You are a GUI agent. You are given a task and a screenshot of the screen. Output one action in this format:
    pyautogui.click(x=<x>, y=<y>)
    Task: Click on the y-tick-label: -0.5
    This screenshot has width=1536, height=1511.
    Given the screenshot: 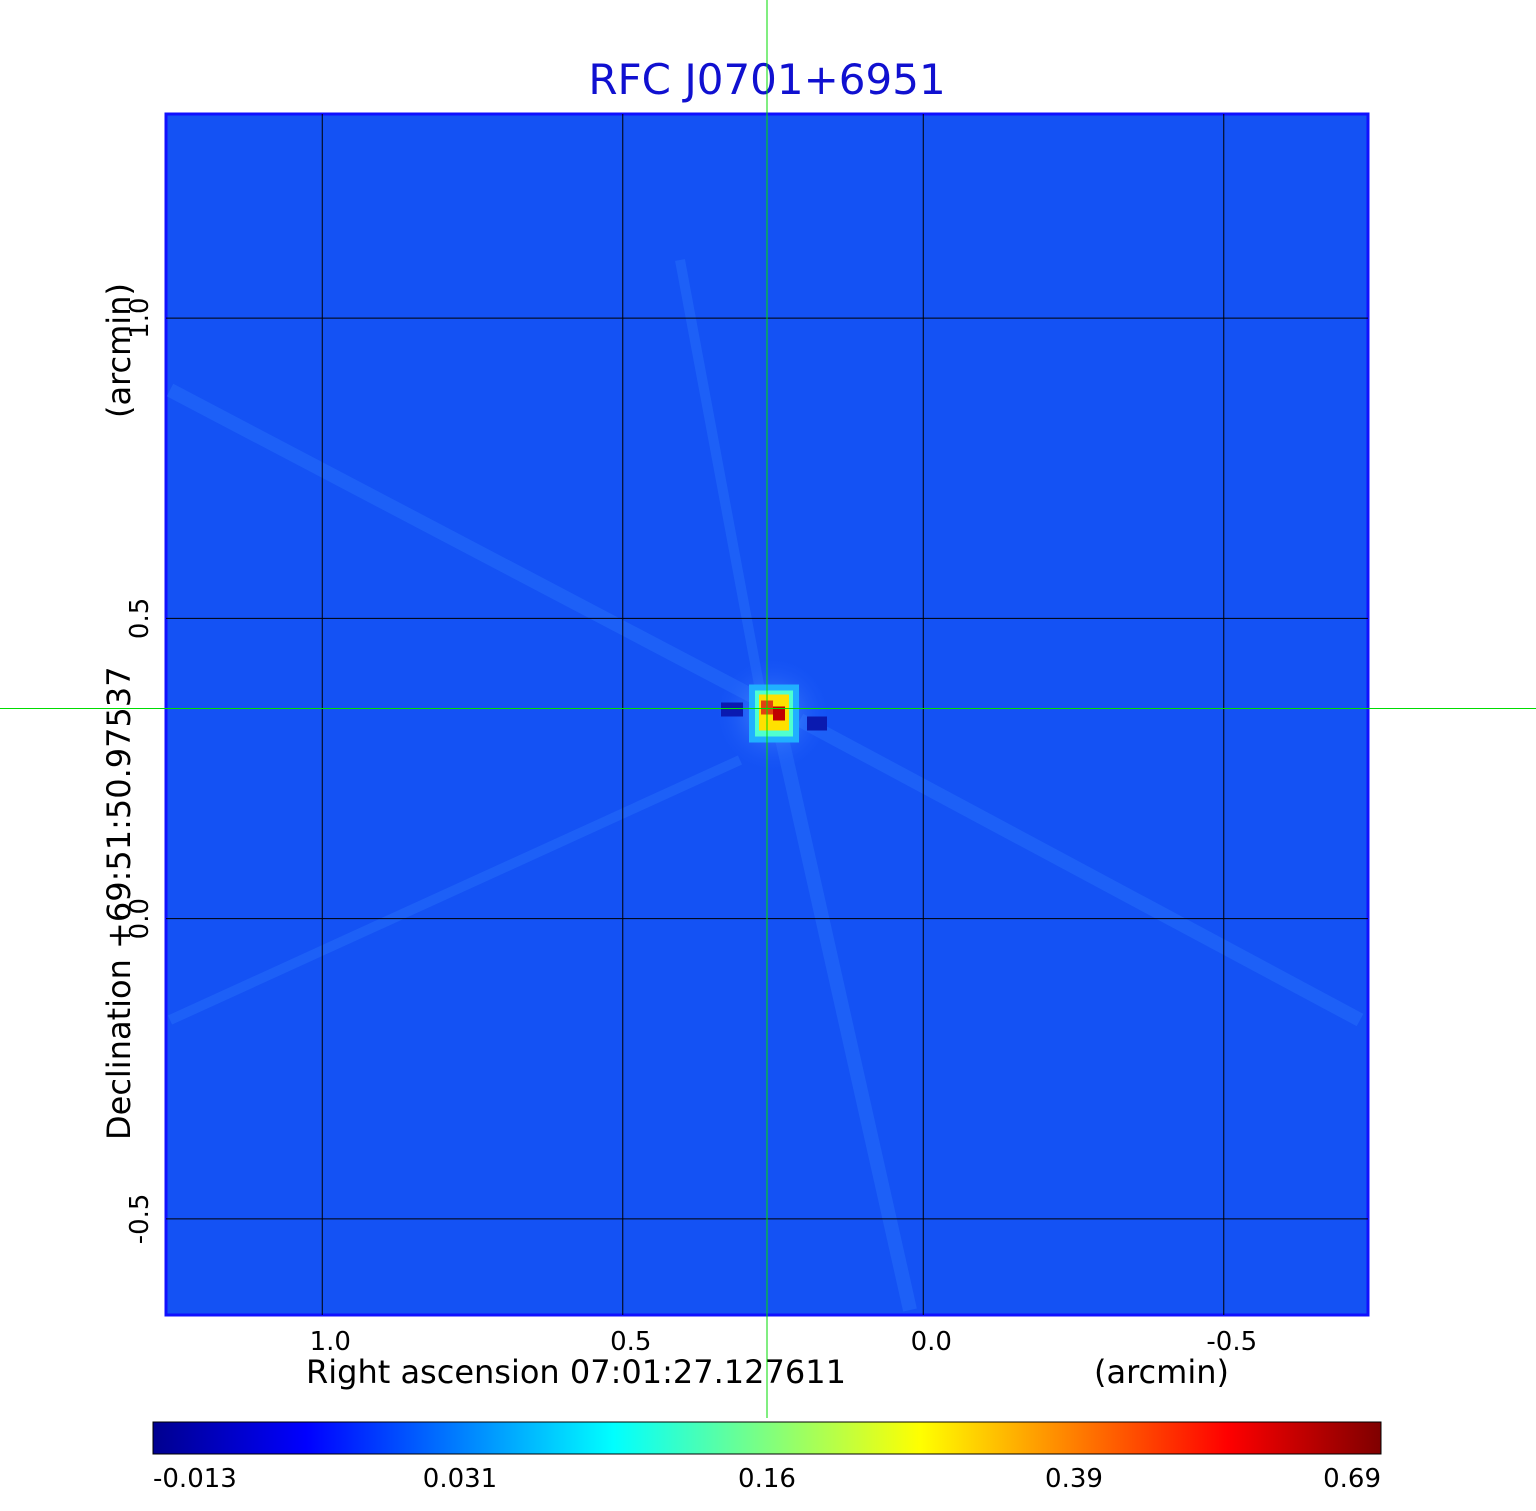 What is the action you would take?
    pyautogui.click(x=140, y=1219)
    